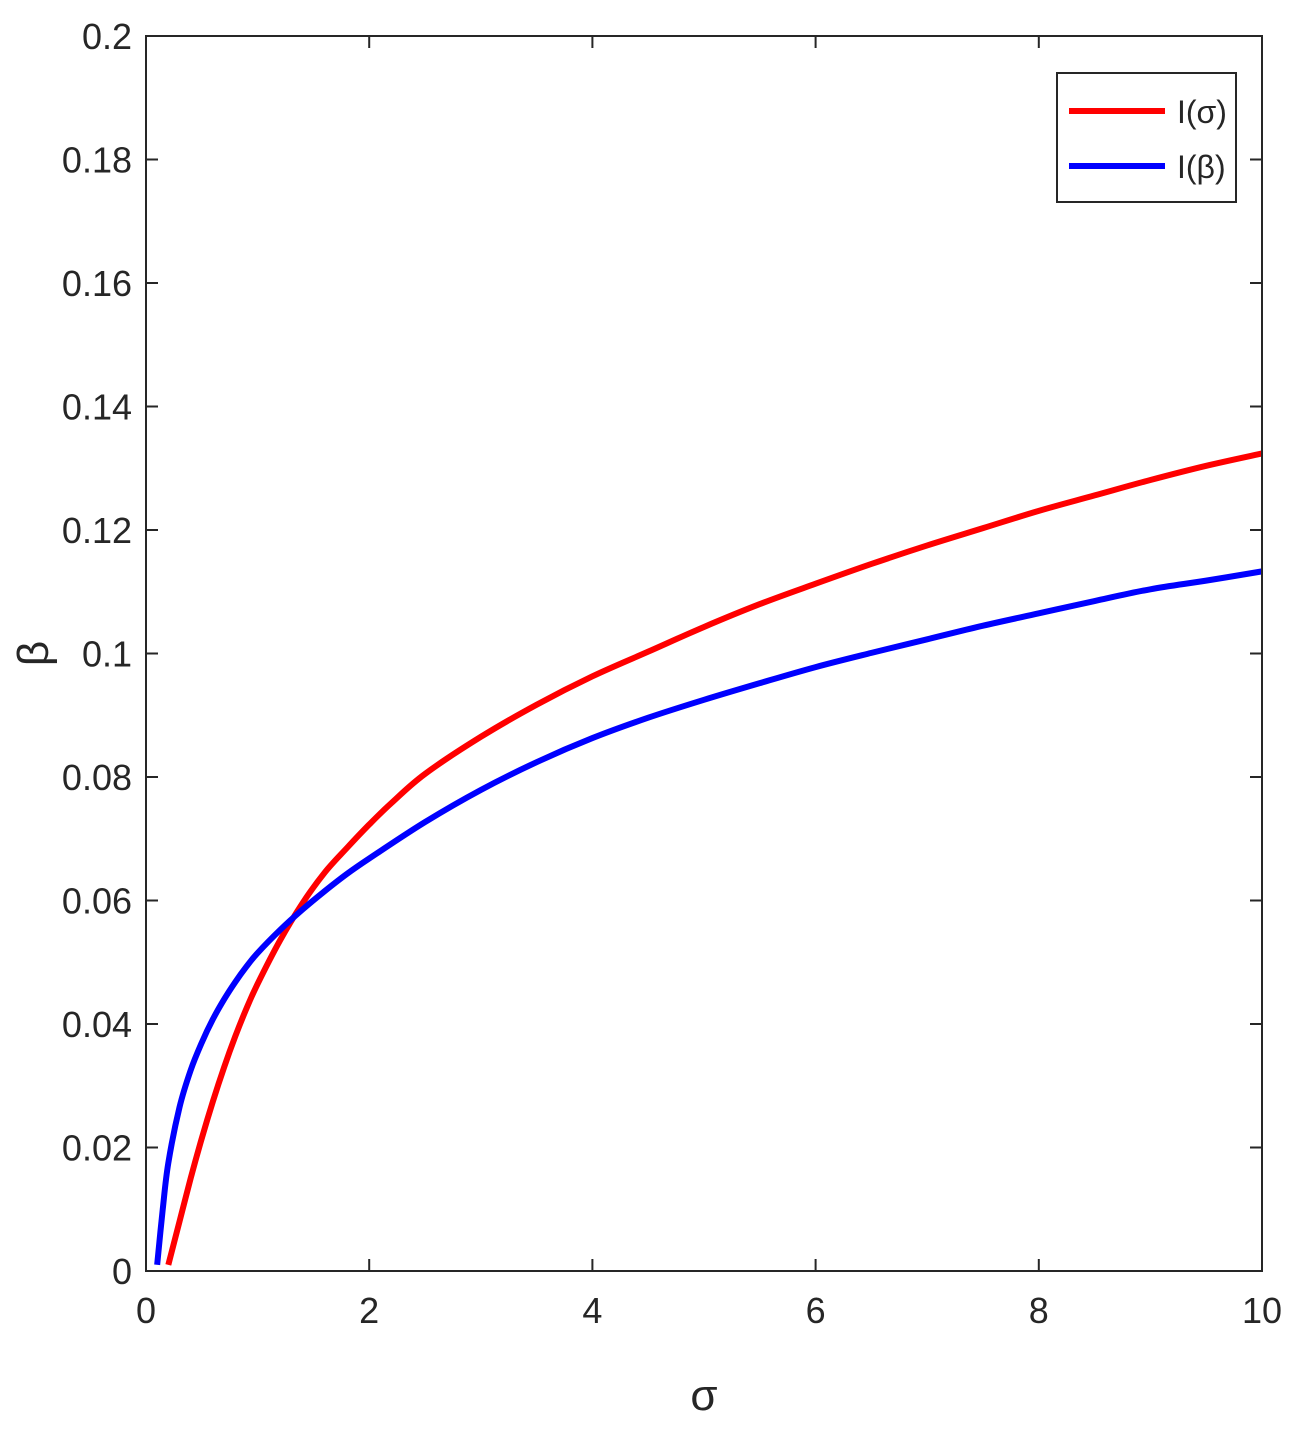 This screenshot has width=1296, height=1437. Describe the element at coordinates (97, 777) in the screenshot. I see `y-tick-label: 0.08` at that location.